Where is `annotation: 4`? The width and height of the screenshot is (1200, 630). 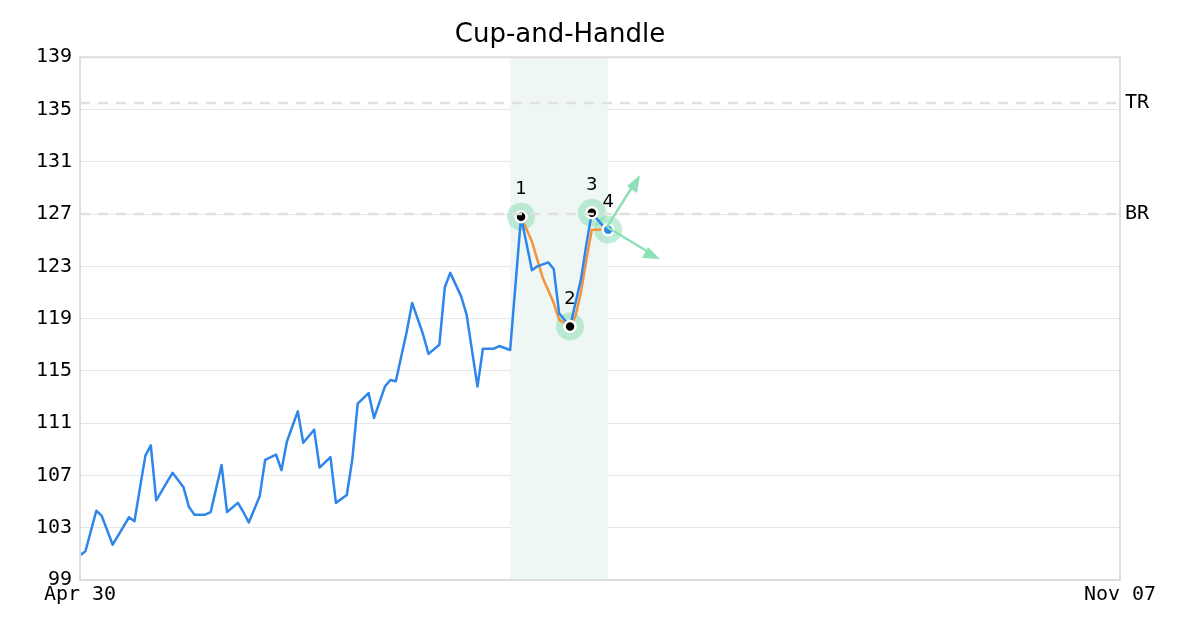
annotation: 4 is located at coordinates (608, 201).